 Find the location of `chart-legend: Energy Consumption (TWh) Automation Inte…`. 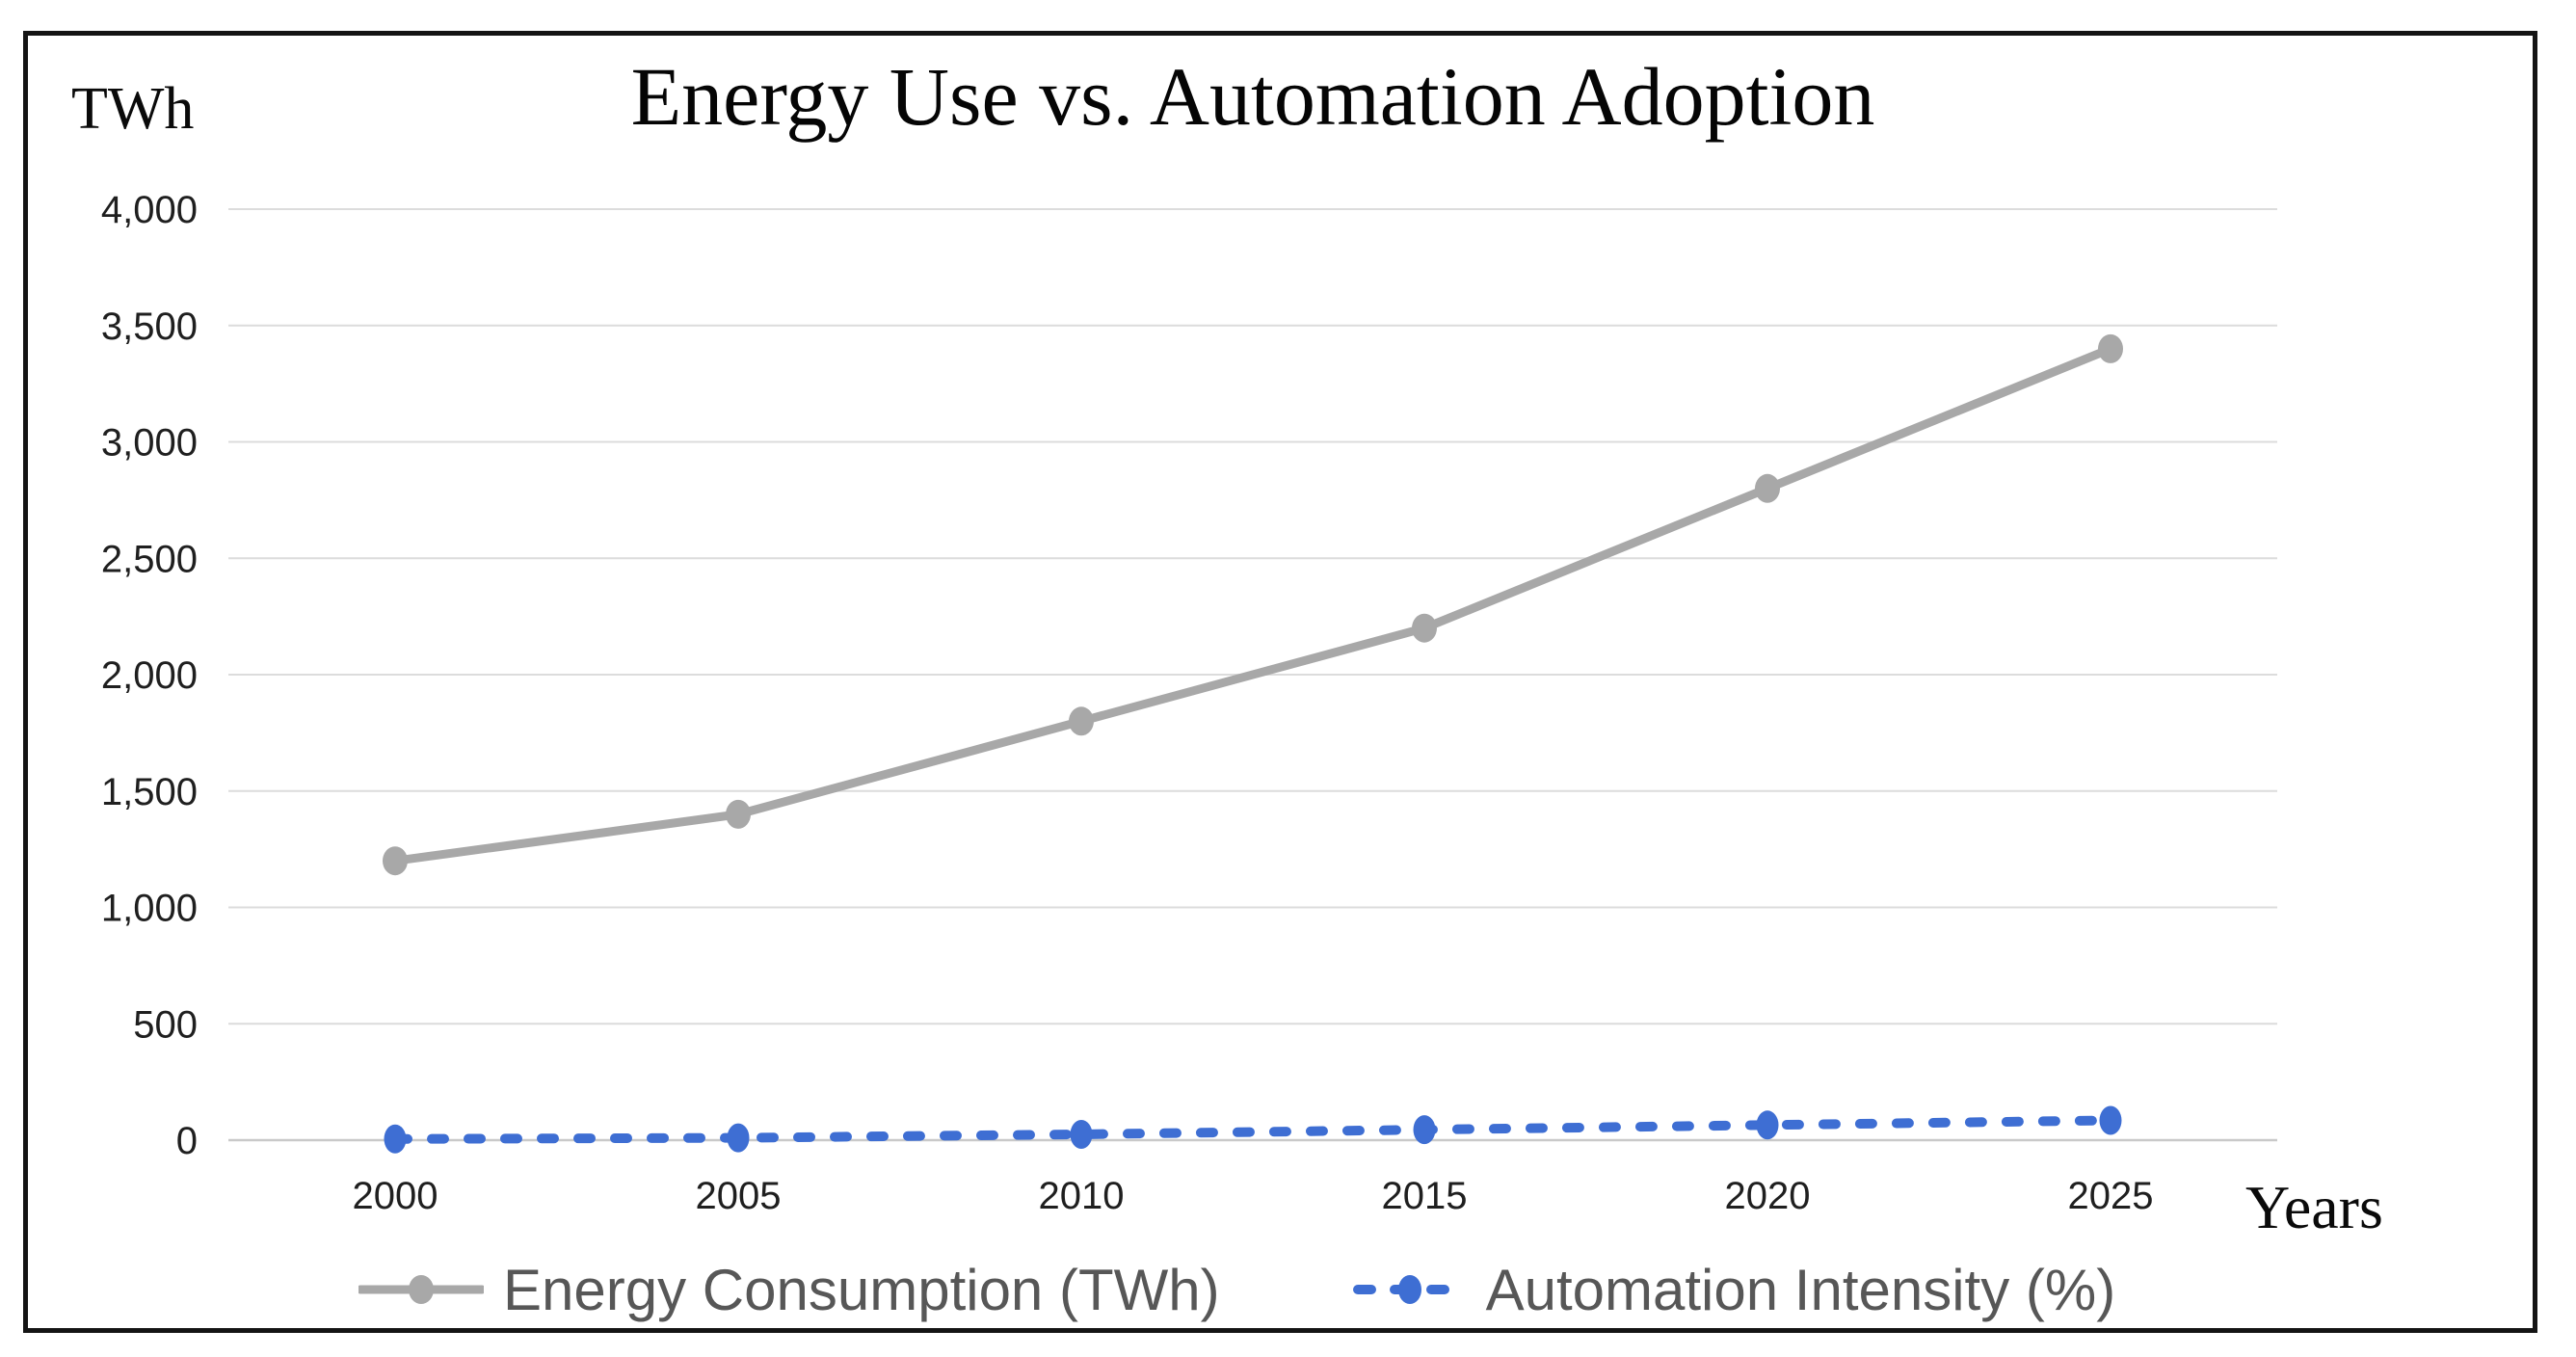

chart-legend: Energy Consumption (TWh) Automation Inte… is located at coordinates (1237, 1289).